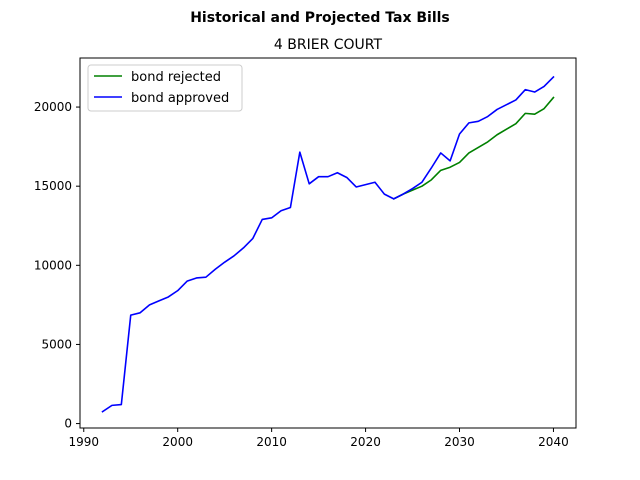 The height and width of the screenshot is (480, 640). I want to click on y-tick-label: 0, so click(68, 424).